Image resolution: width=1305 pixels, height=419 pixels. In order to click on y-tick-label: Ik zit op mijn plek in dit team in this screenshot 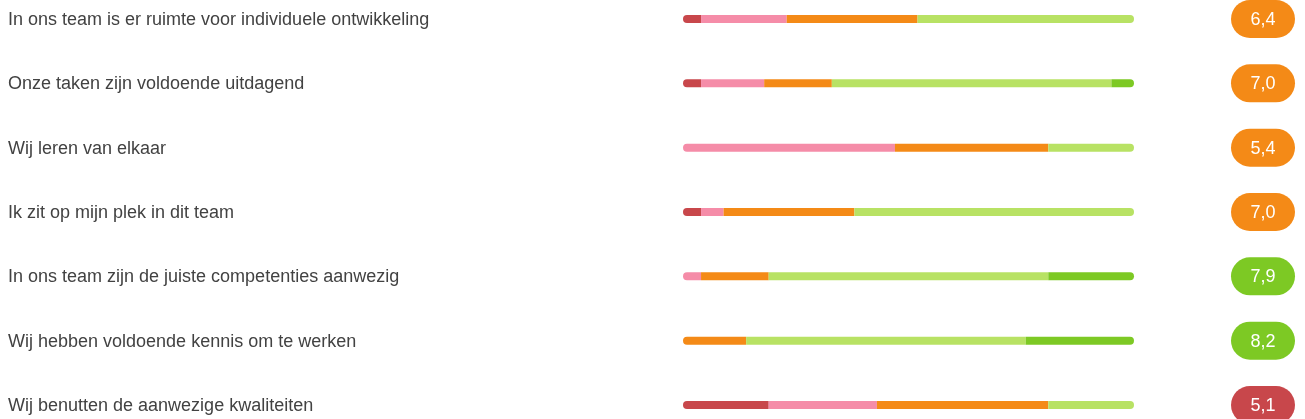, I will do `click(121, 212)`.